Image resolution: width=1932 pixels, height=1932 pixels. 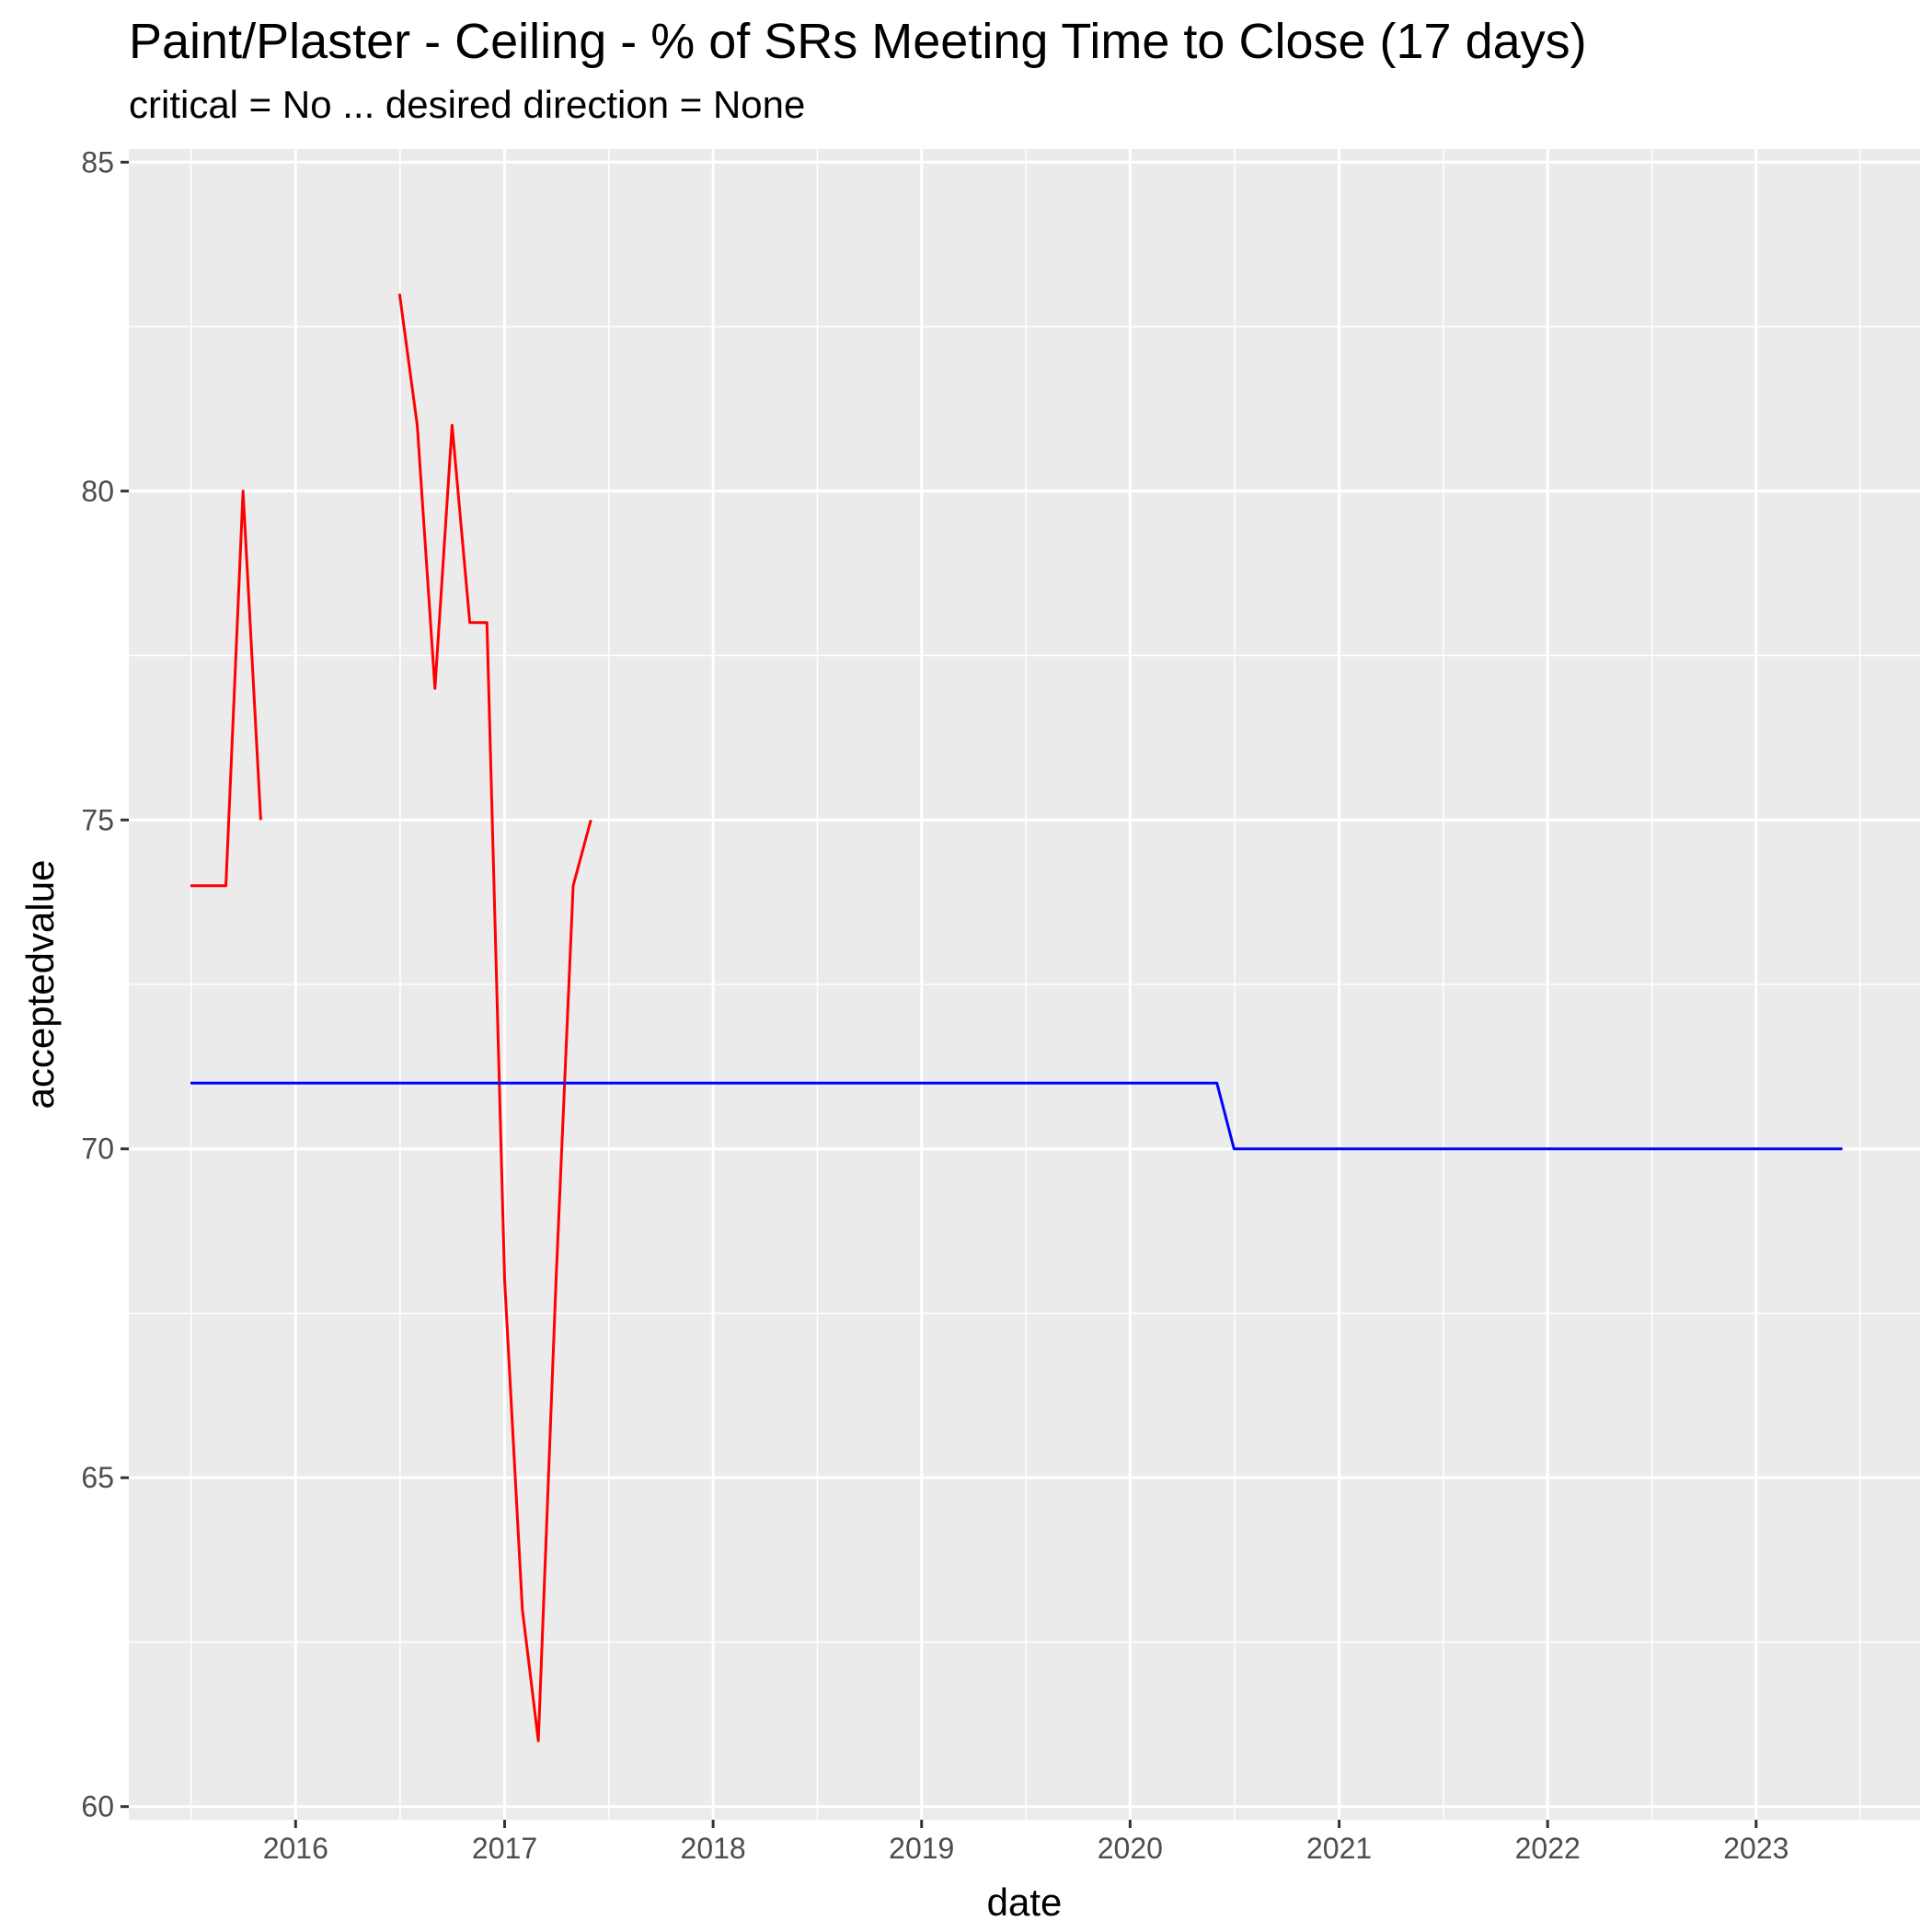 I want to click on x-tick-label: 2022, so click(x=1548, y=1848).